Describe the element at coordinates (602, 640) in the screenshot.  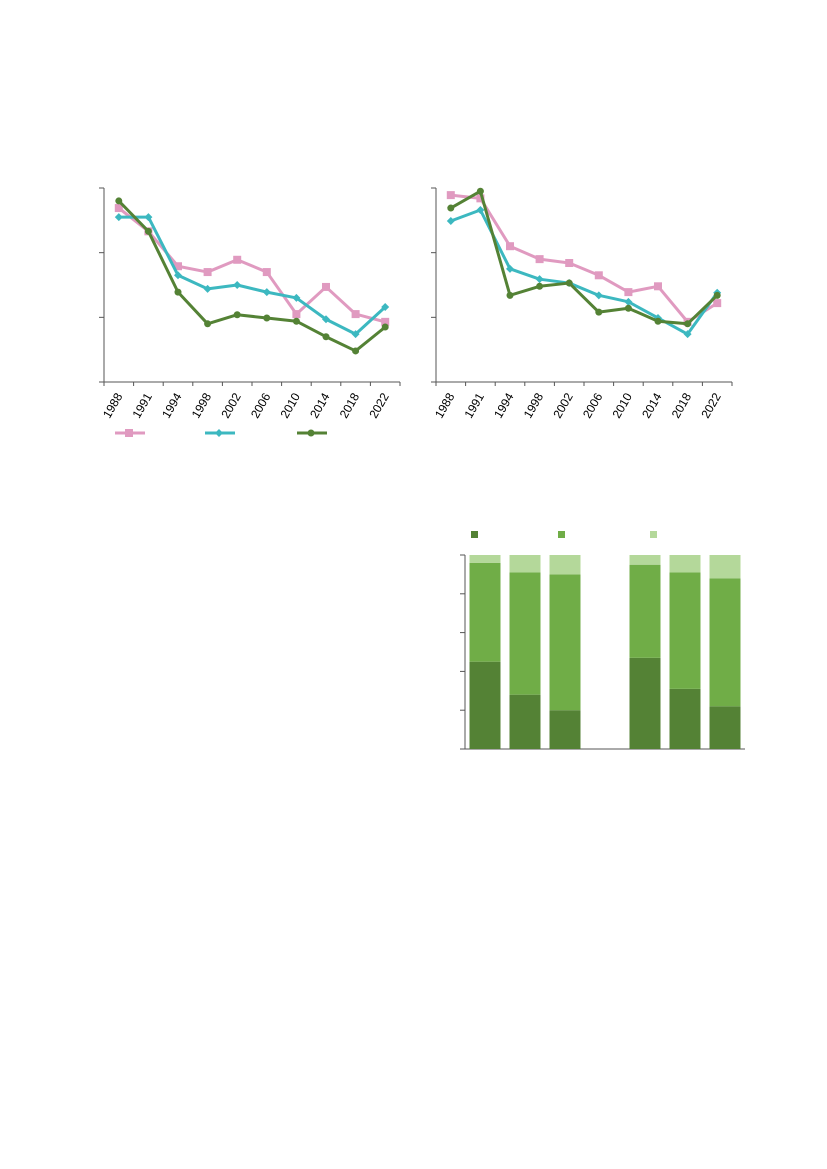
I see `chart` at that location.